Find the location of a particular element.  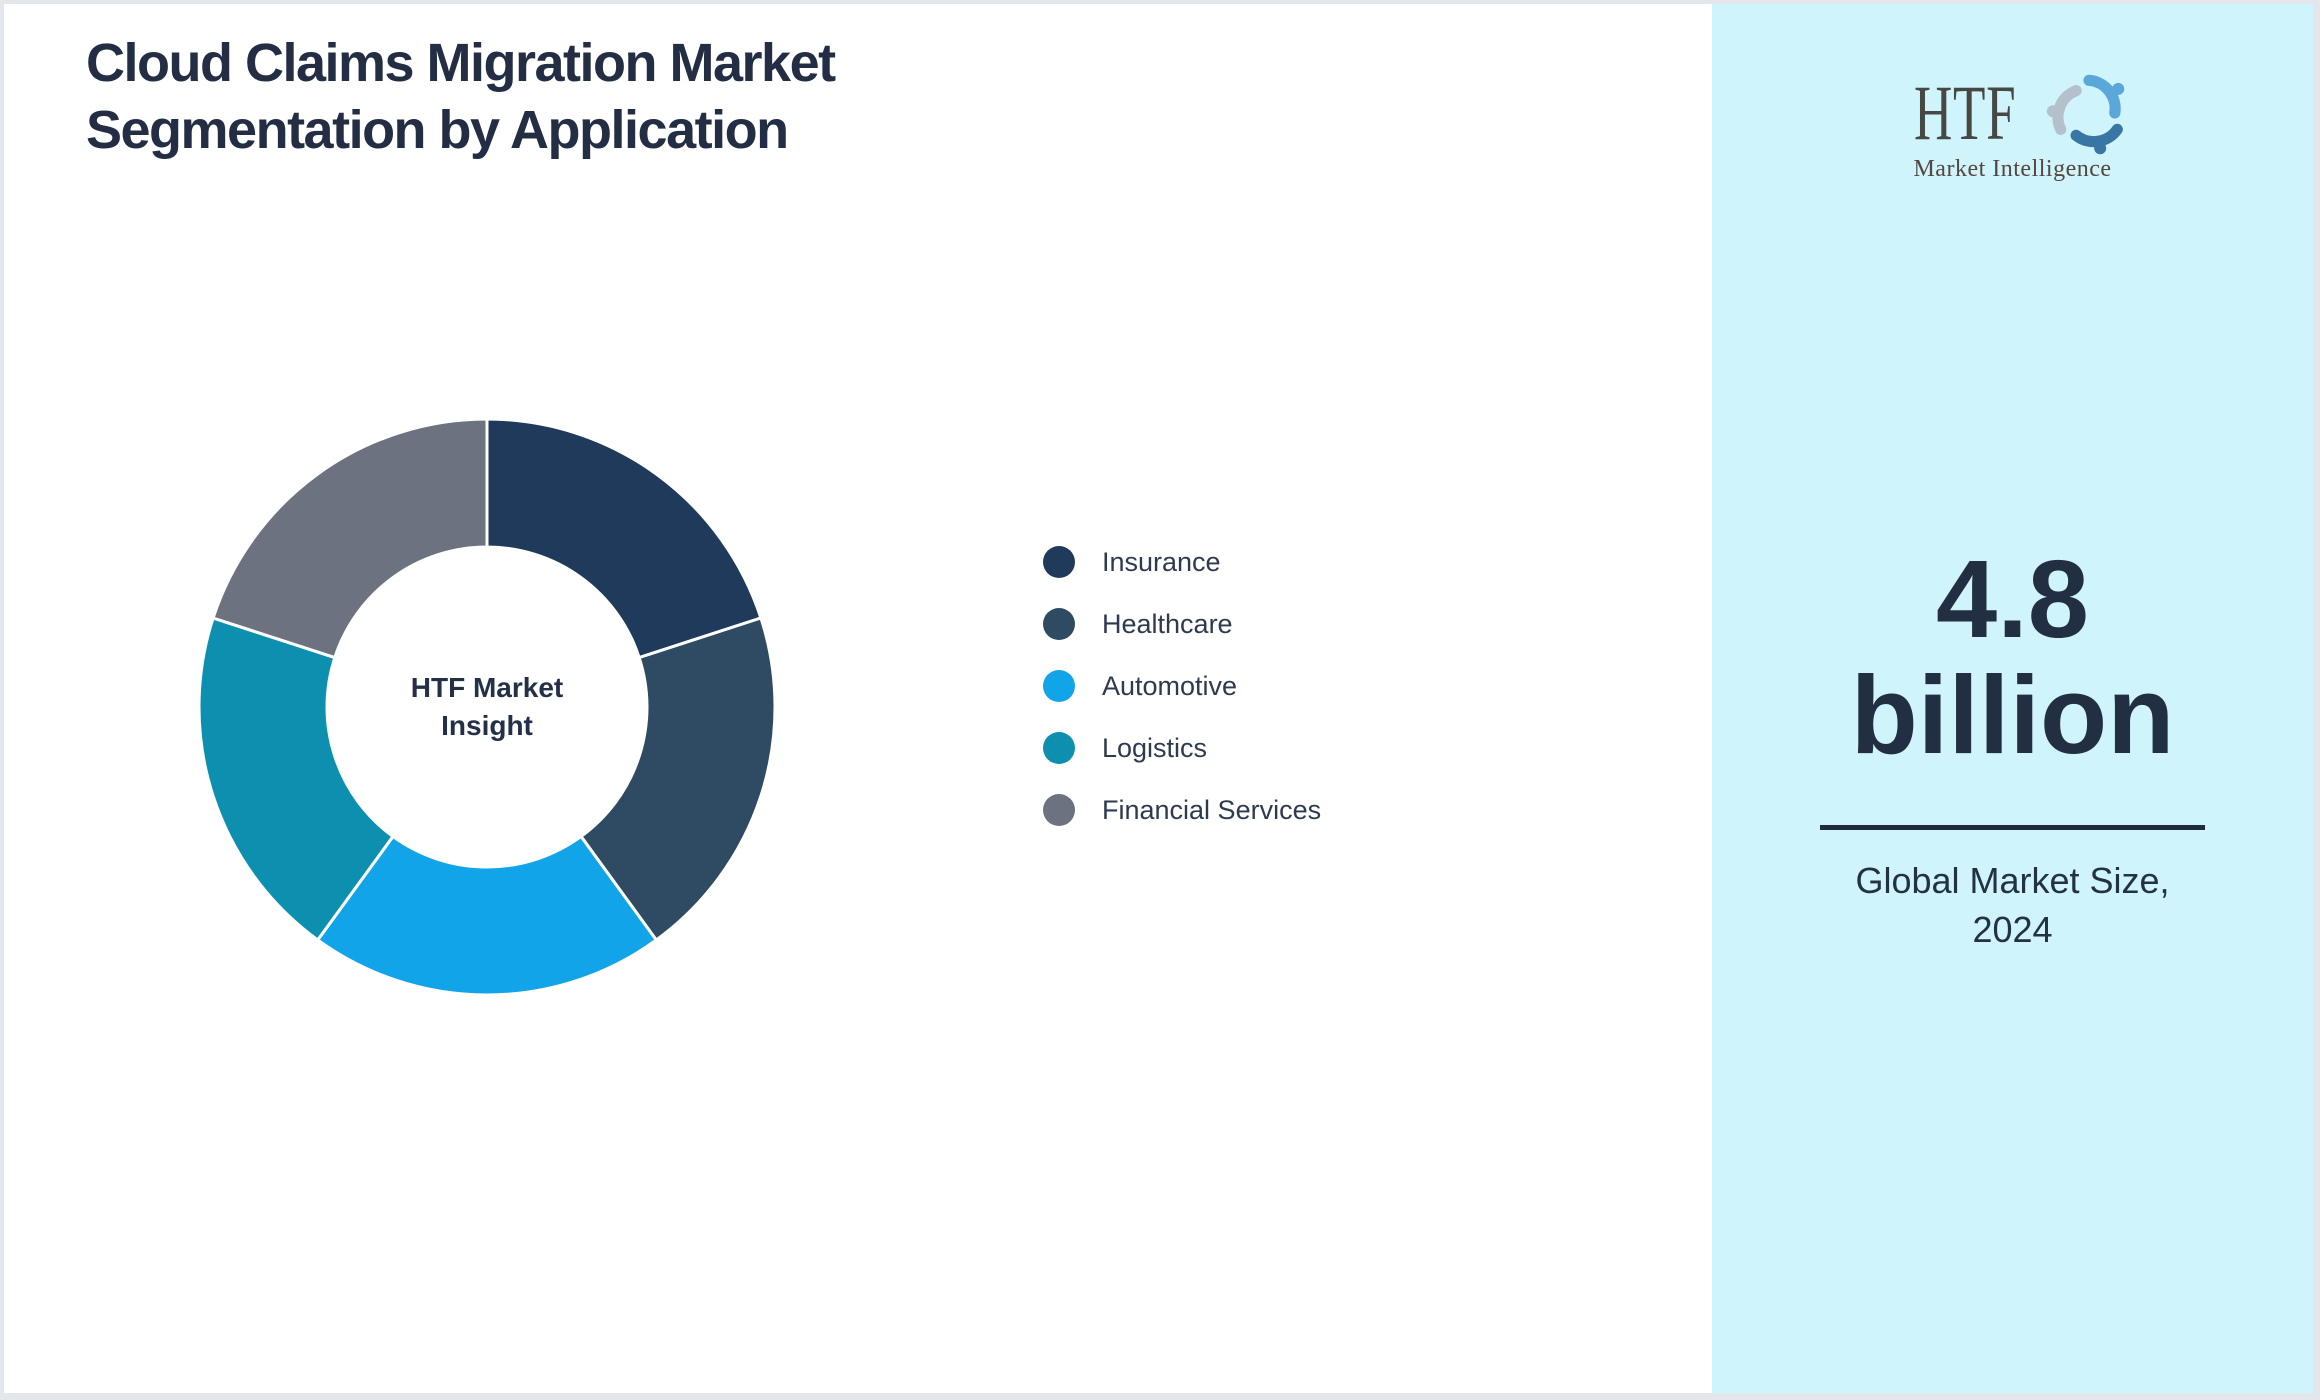

donut-chart-svg is located at coordinates (487, 707).